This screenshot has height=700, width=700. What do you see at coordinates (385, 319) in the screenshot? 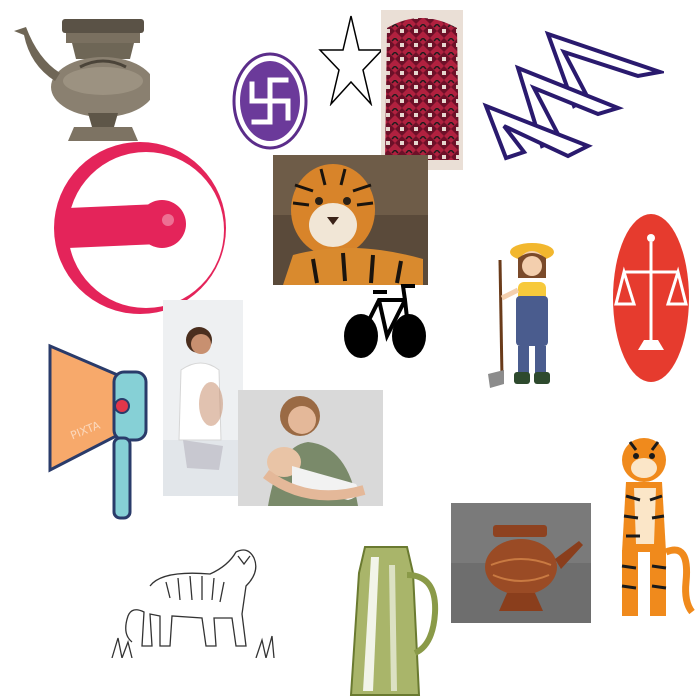
I see `bicycle-icon` at bounding box center [385, 319].